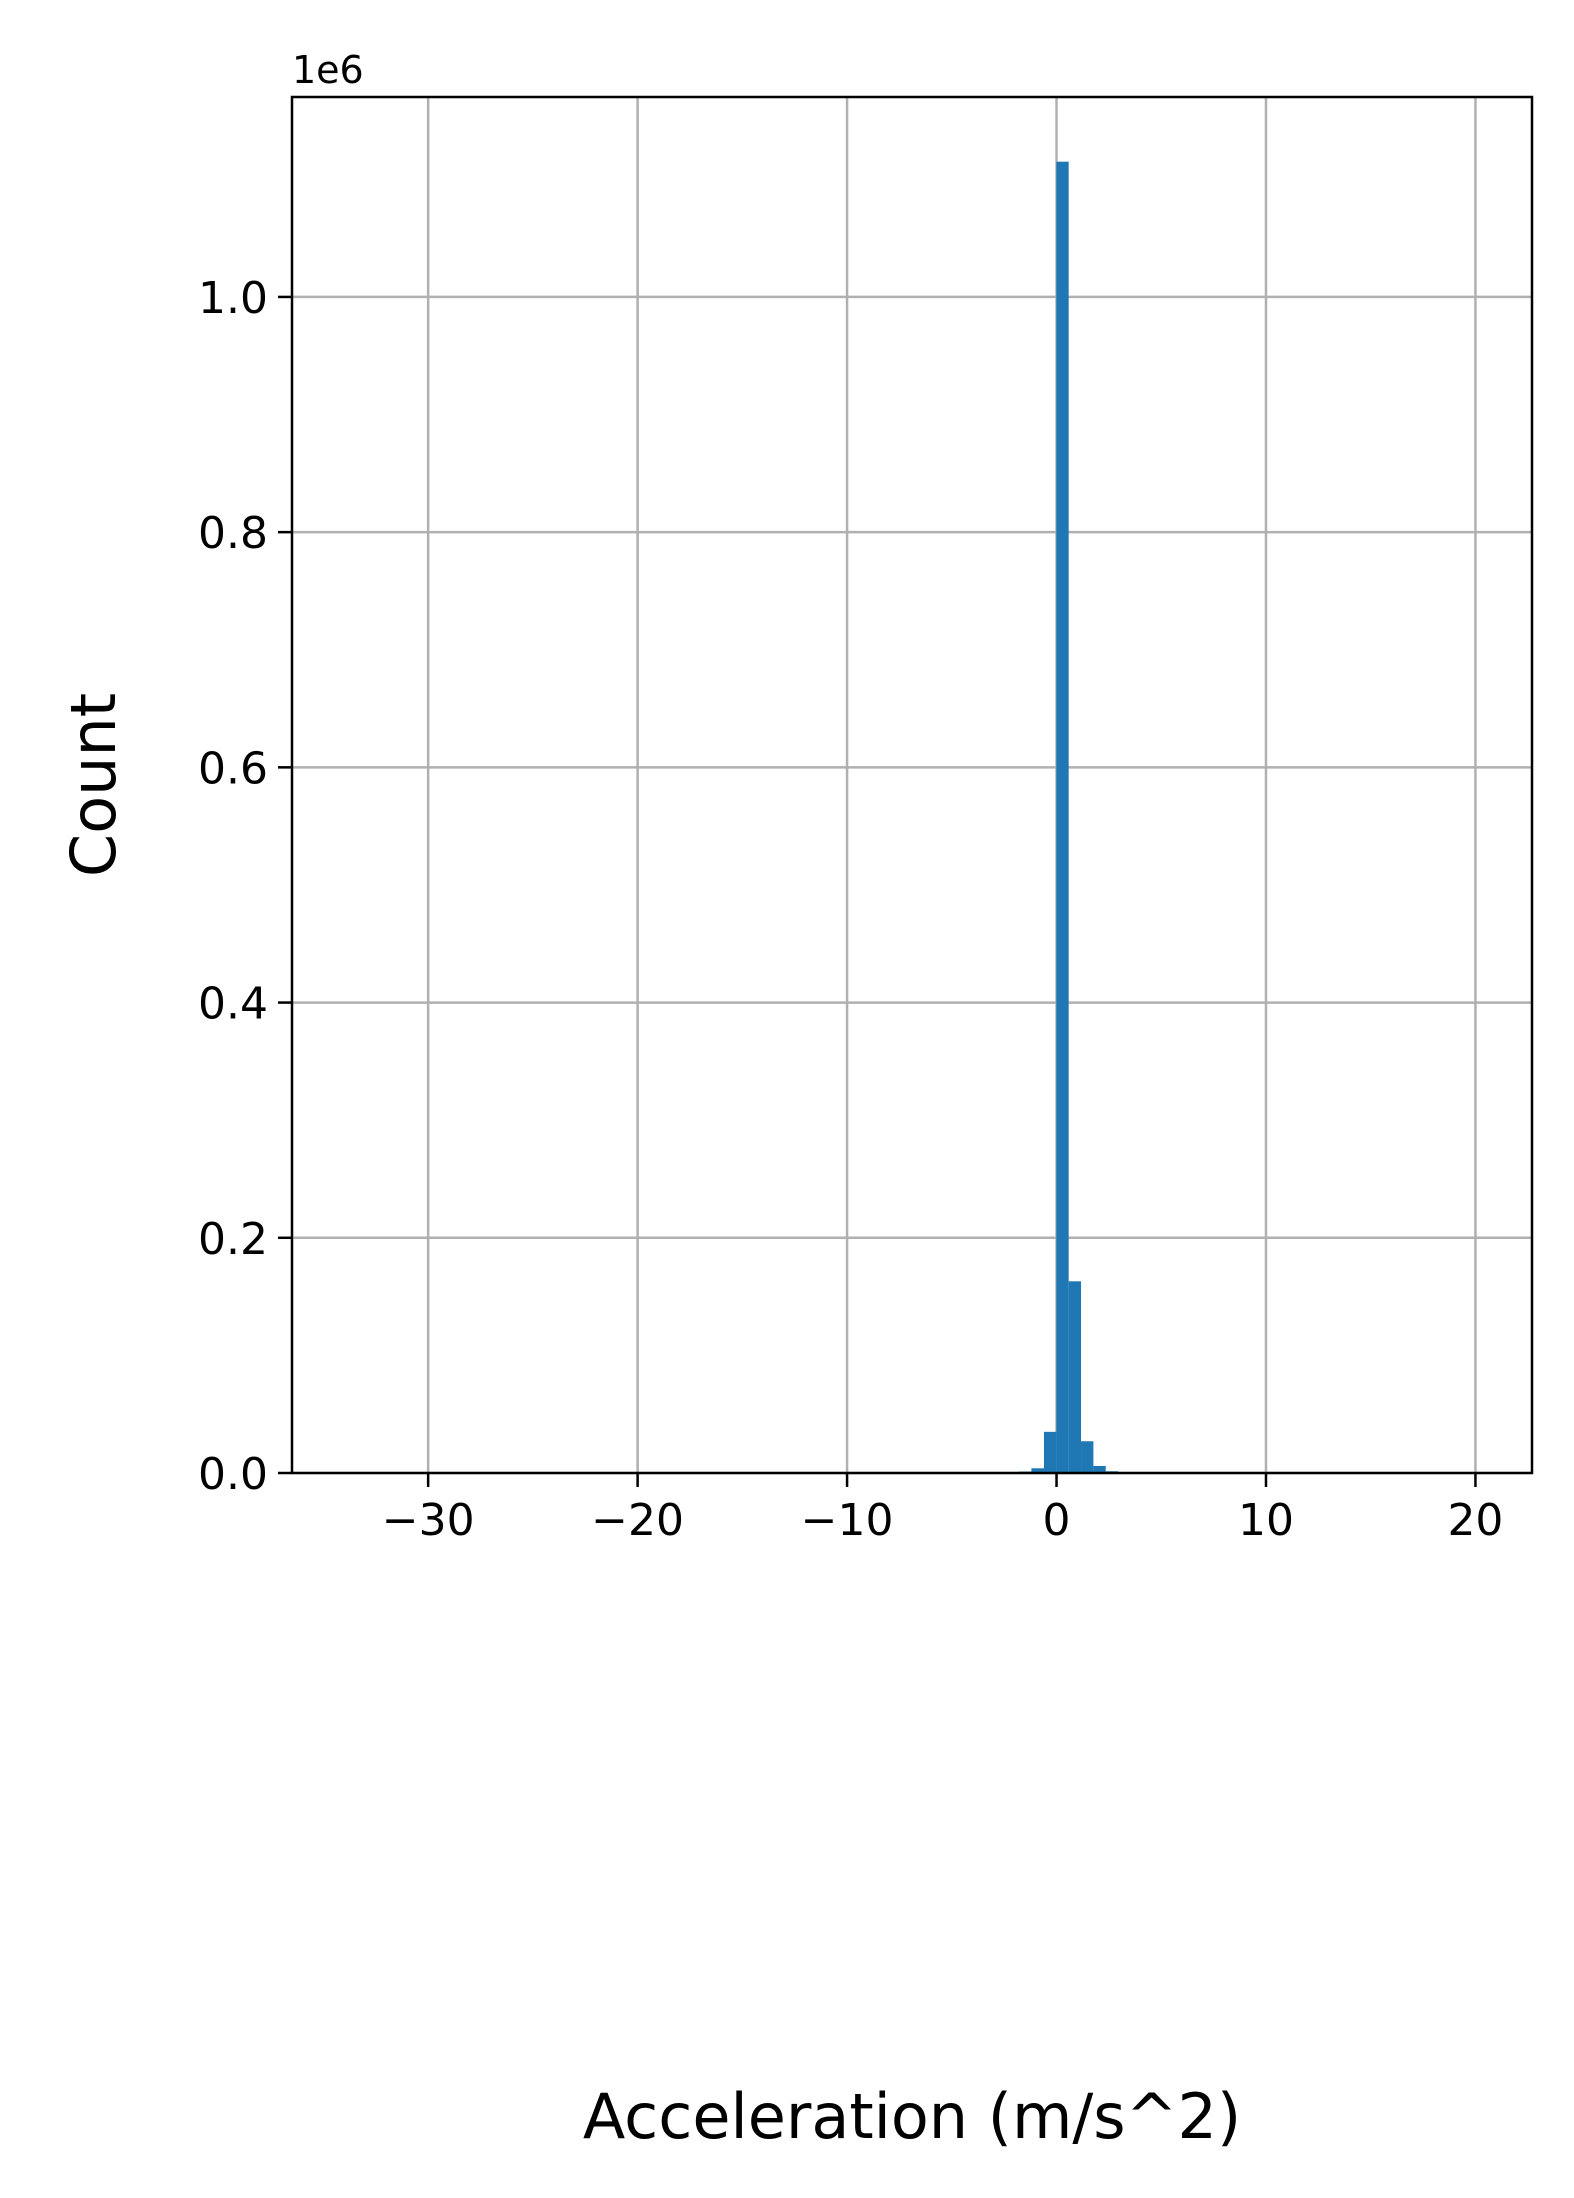 This screenshot has height=2198, width=1574. What do you see at coordinates (233, 1474) in the screenshot?
I see `y-tick-label: 0.0` at bounding box center [233, 1474].